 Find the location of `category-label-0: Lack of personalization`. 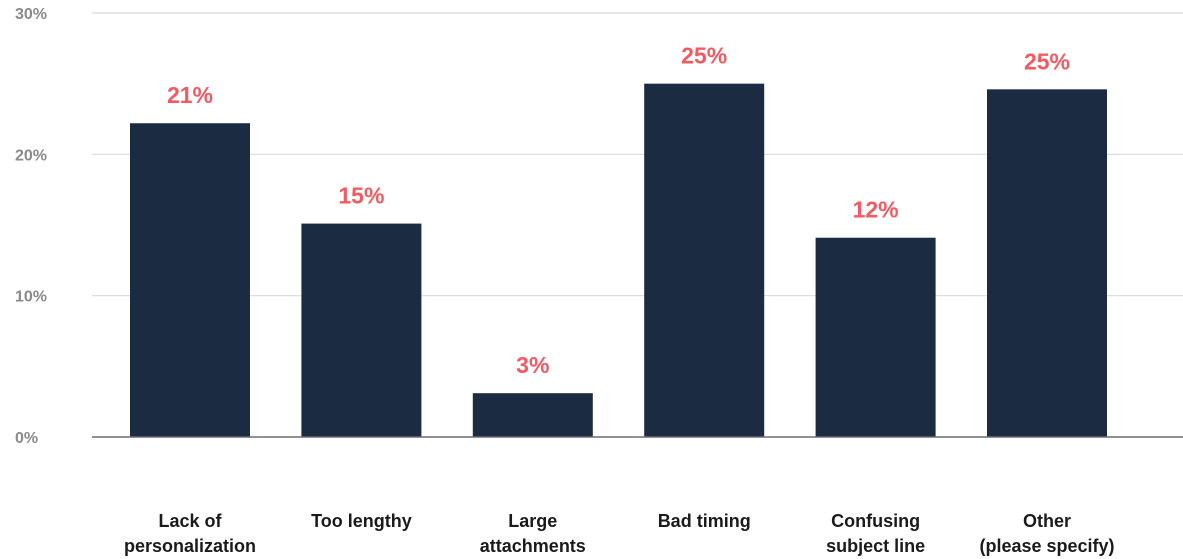

category-label-0: Lack of personalization is located at coordinates (190, 533).